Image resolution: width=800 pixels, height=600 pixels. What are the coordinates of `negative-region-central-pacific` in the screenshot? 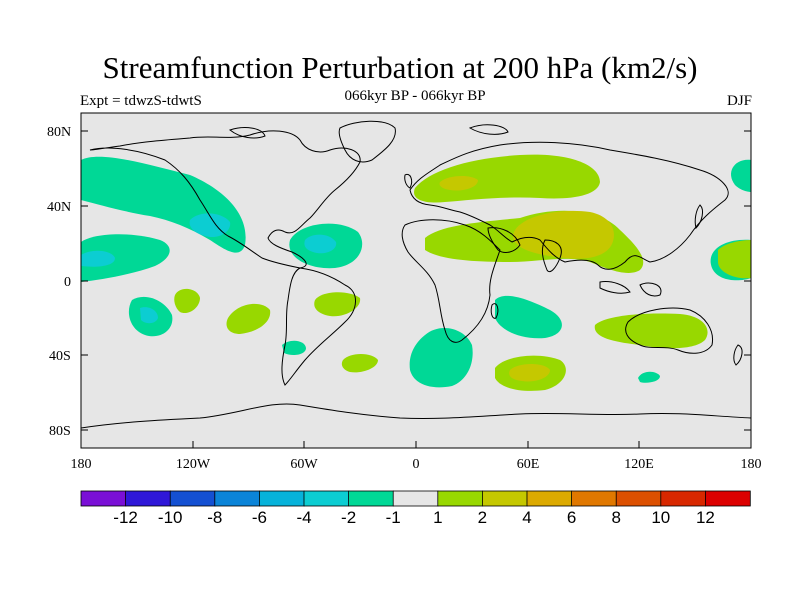 It's located at (125, 258).